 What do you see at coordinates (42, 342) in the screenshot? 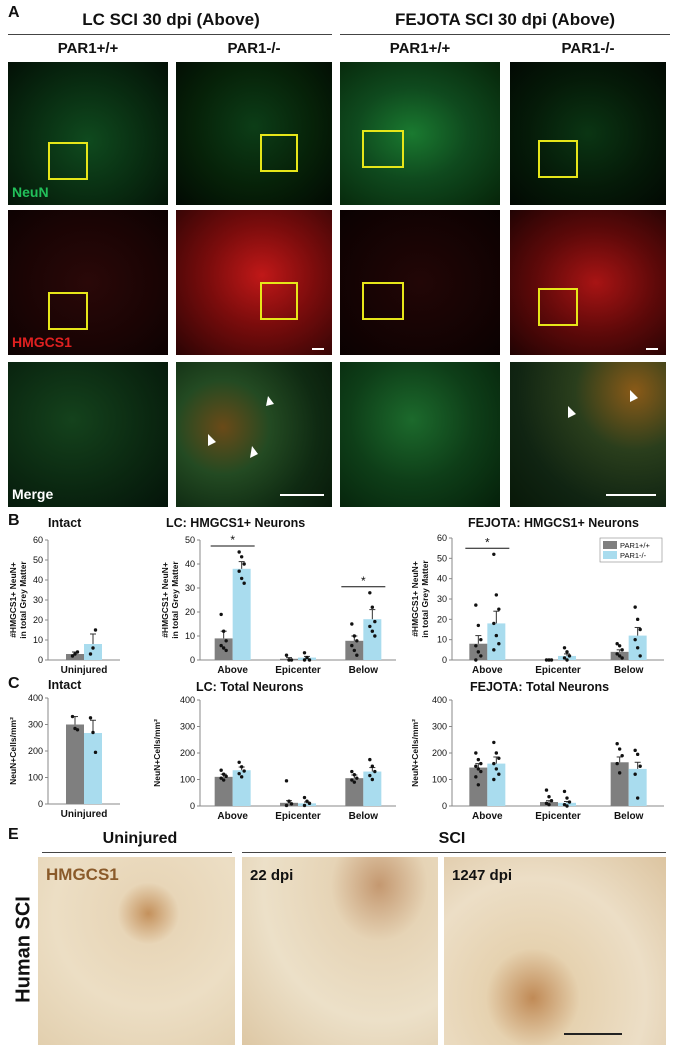
I see `channel-label-hmgcs1: HMGCS1` at bounding box center [42, 342].